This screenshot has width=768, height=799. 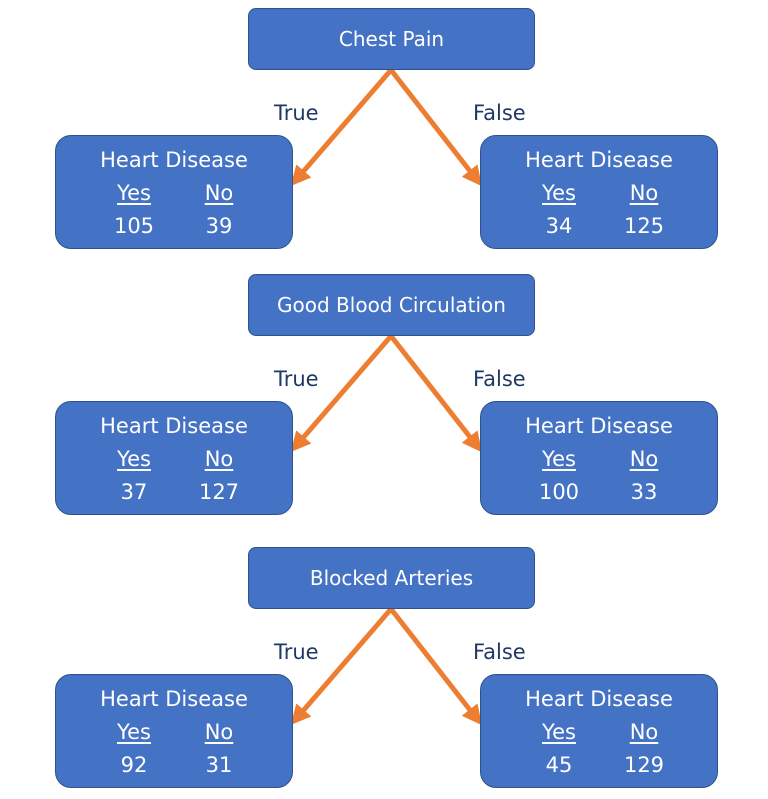 What do you see at coordinates (599, 731) in the screenshot?
I see `leaf-node-false: Heart Disease Yes No 45 129` at bounding box center [599, 731].